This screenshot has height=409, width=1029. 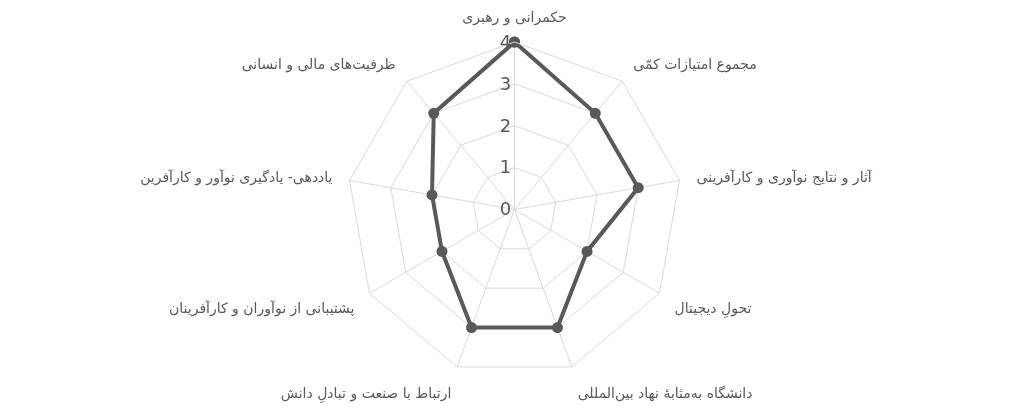 What do you see at coordinates (514, 17) in the screenshot?
I see `spoke-label: حکمرانی و رهبری` at bounding box center [514, 17].